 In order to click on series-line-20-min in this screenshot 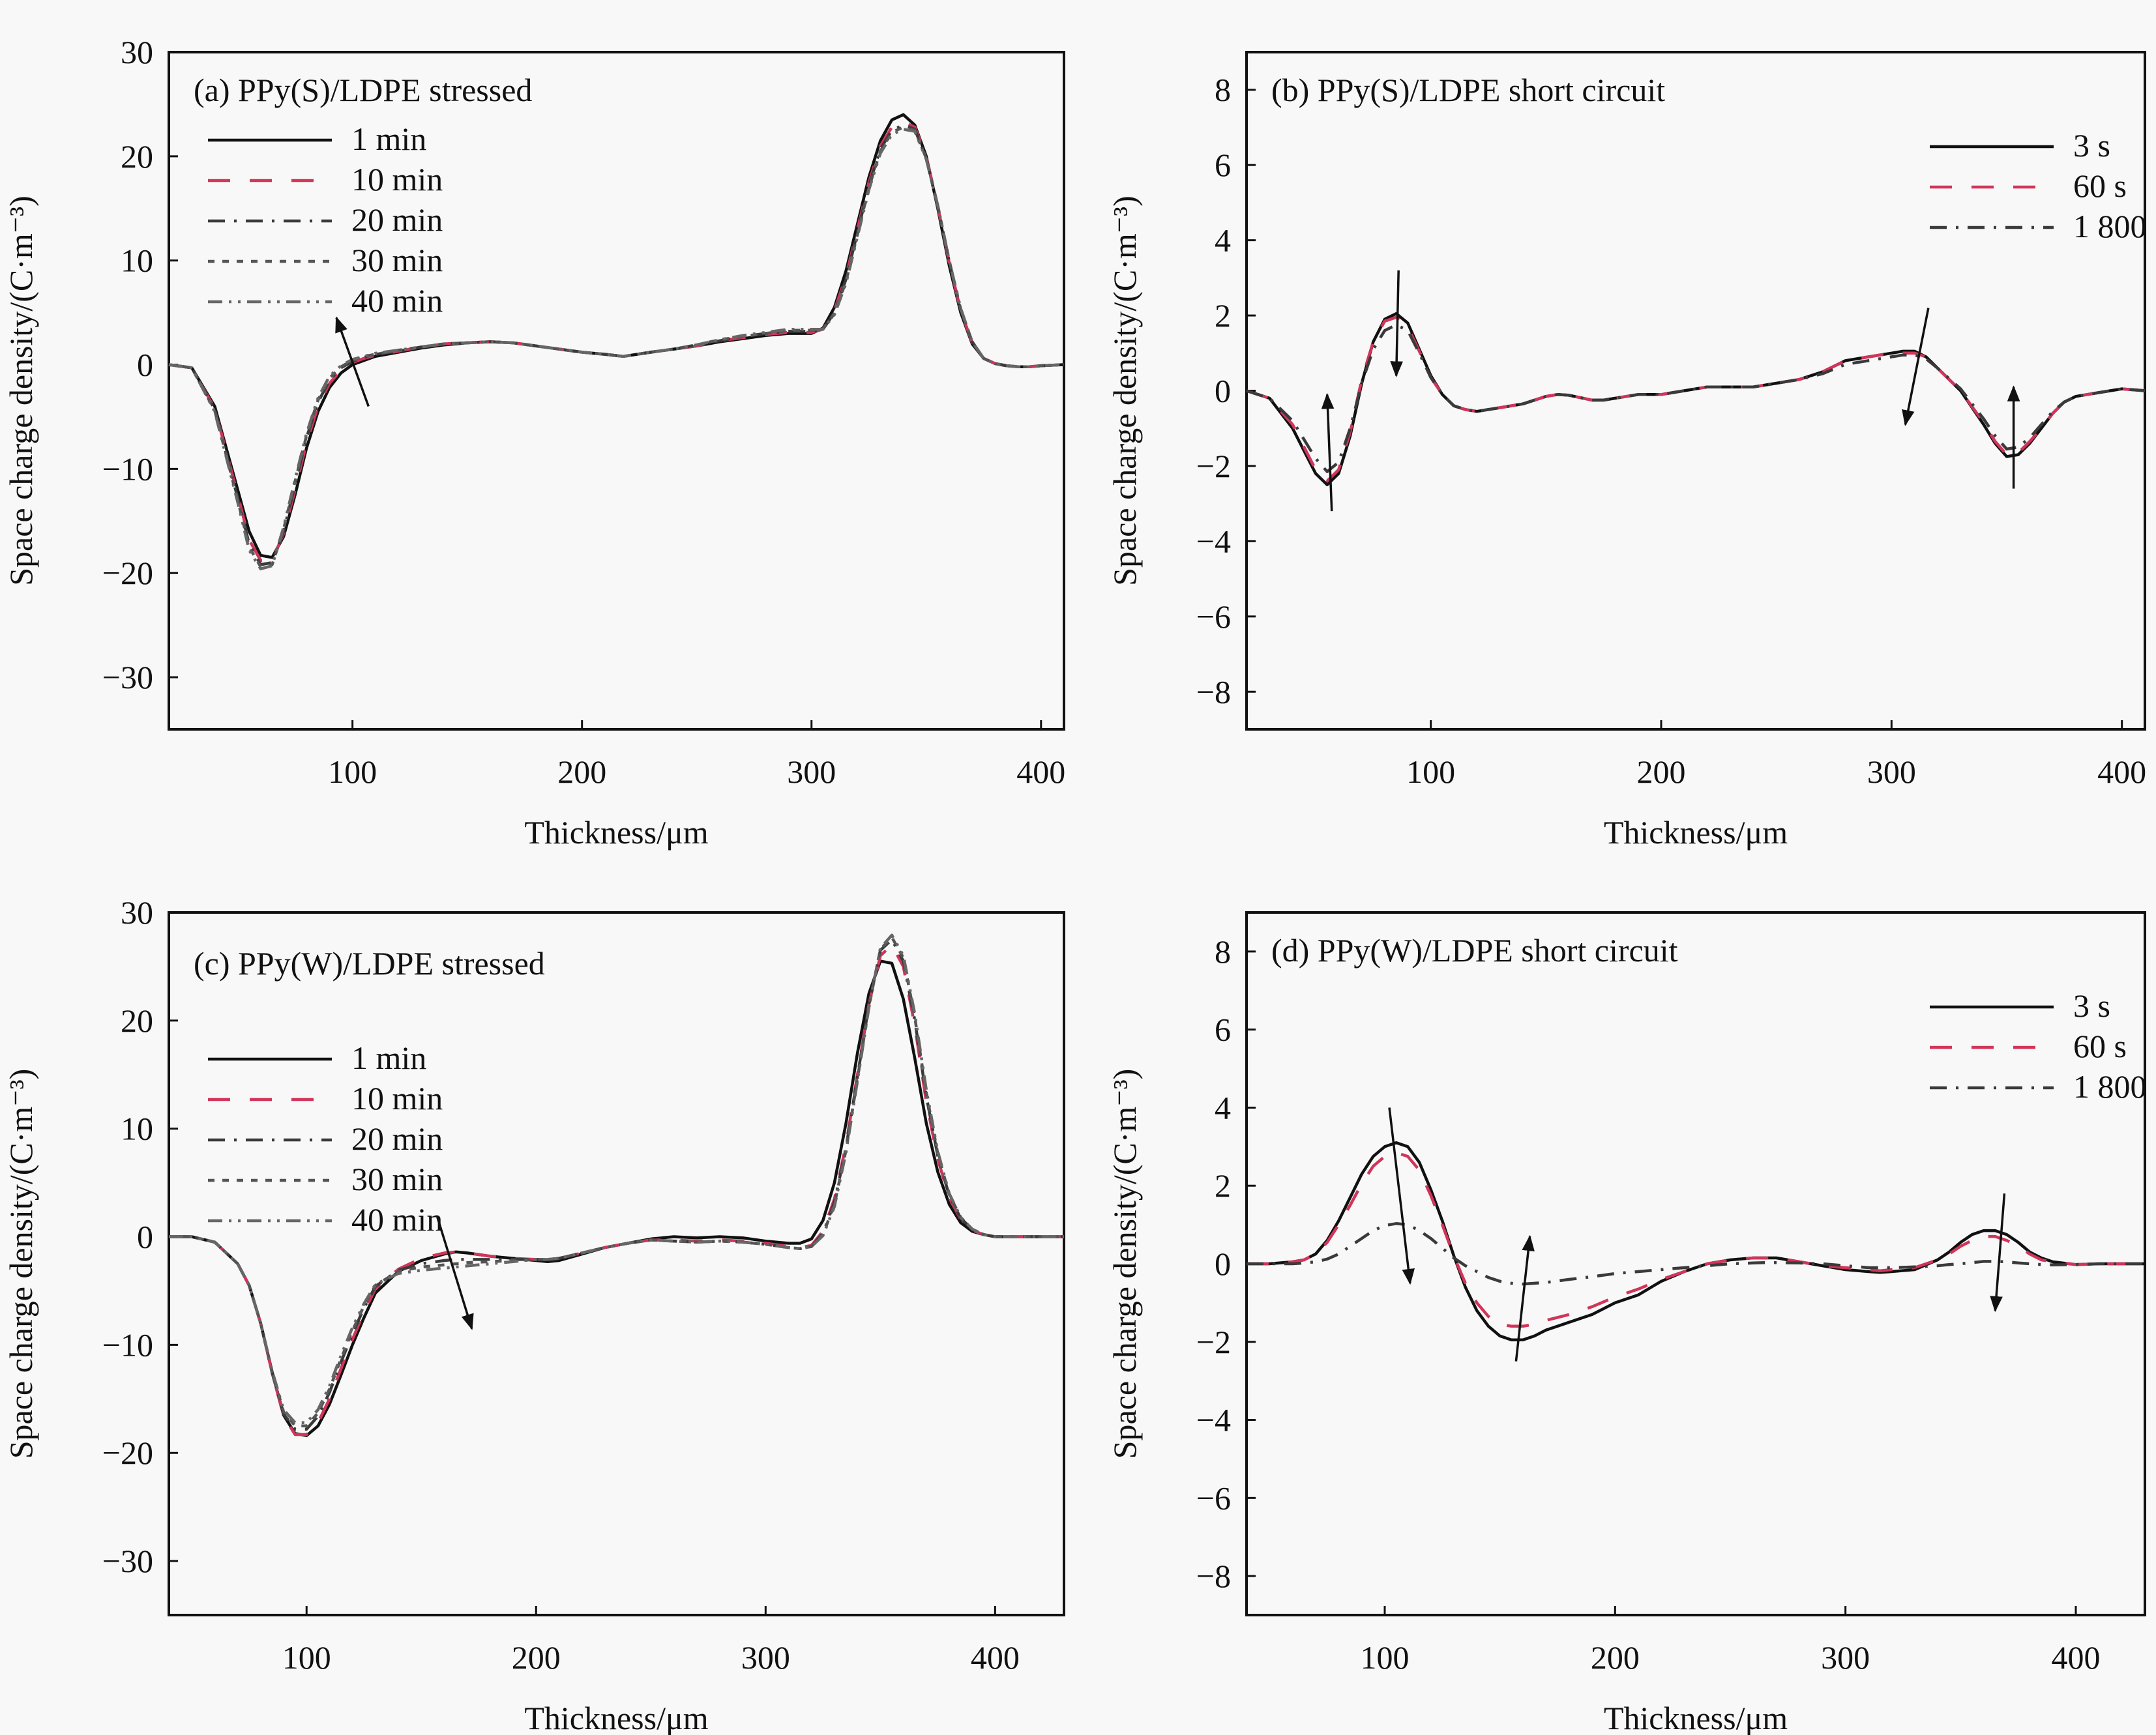, I will do `click(616, 344)`.